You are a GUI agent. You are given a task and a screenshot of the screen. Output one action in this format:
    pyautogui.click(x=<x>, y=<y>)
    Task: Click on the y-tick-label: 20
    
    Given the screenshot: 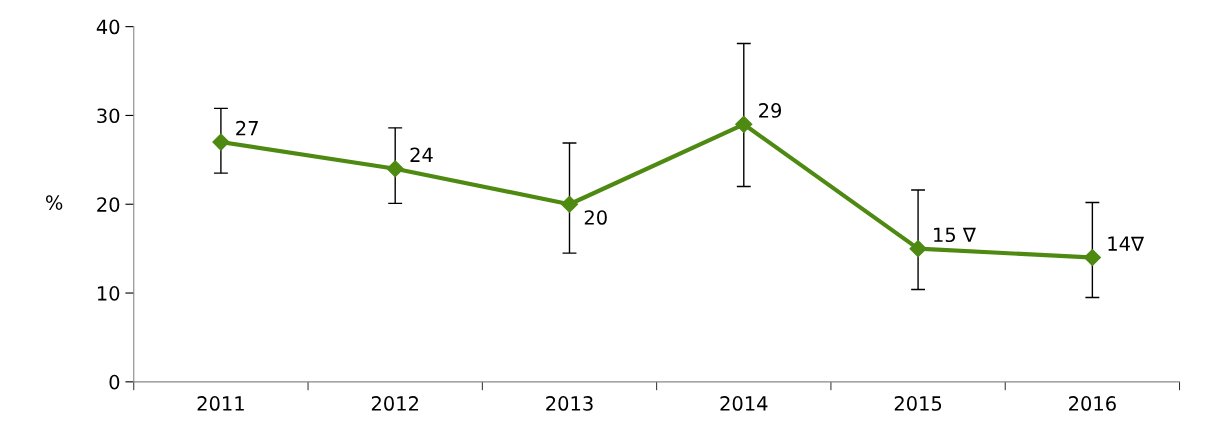 What is the action you would take?
    pyautogui.click(x=108, y=204)
    